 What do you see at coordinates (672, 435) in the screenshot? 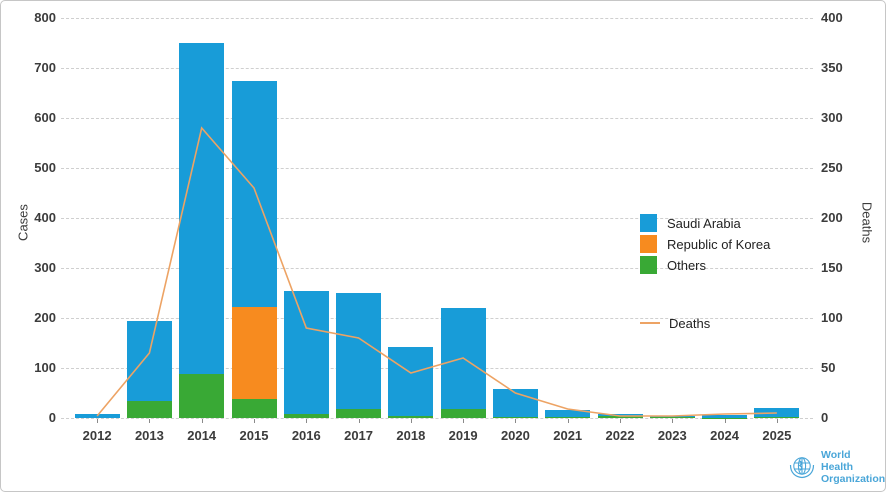
I see `x-tick-label-year: 2023` at bounding box center [672, 435].